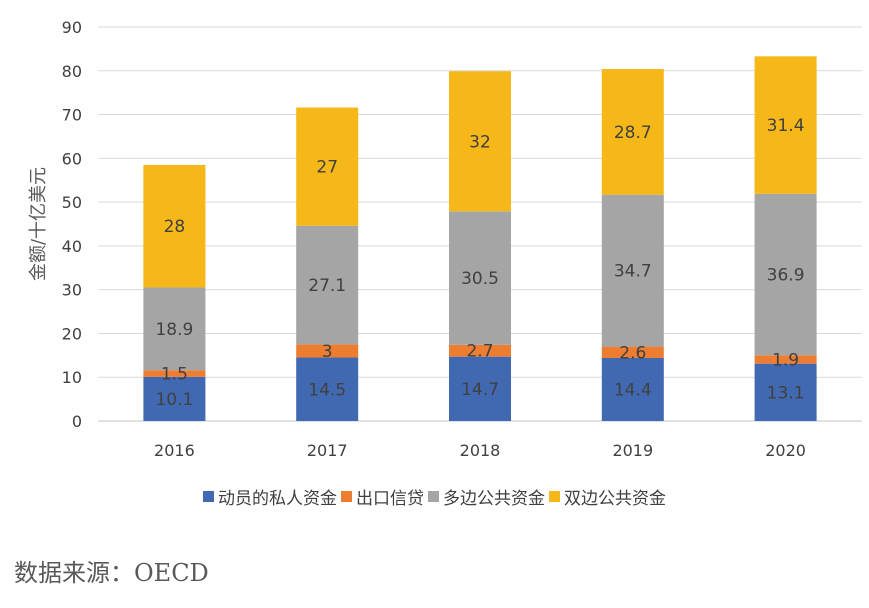 The image size is (869, 608). I want to click on legend-label: 动员的私人资金, so click(277, 499).